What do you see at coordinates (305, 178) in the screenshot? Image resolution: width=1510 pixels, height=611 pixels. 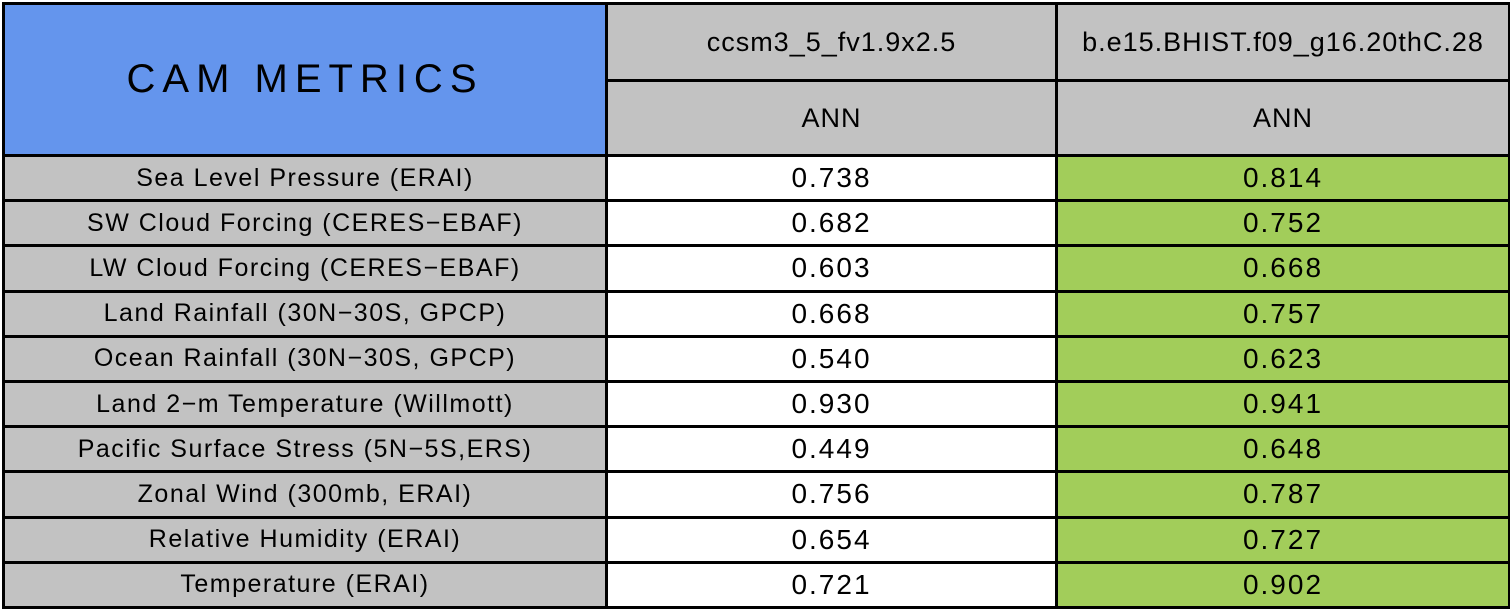 I see `metric-label: Sea Level Pressure (ERAI)` at bounding box center [305, 178].